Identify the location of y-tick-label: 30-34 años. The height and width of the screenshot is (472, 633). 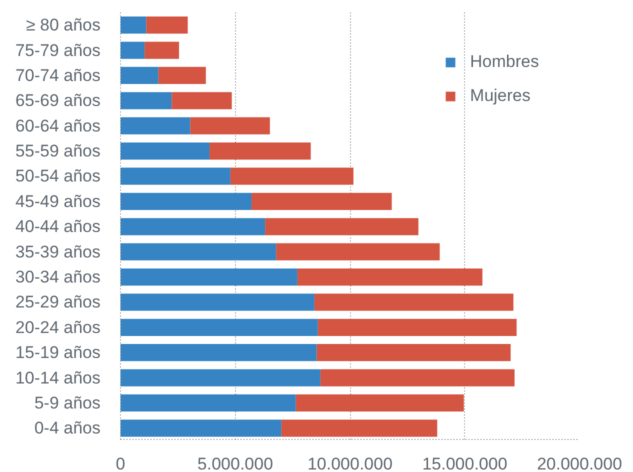
(58, 277).